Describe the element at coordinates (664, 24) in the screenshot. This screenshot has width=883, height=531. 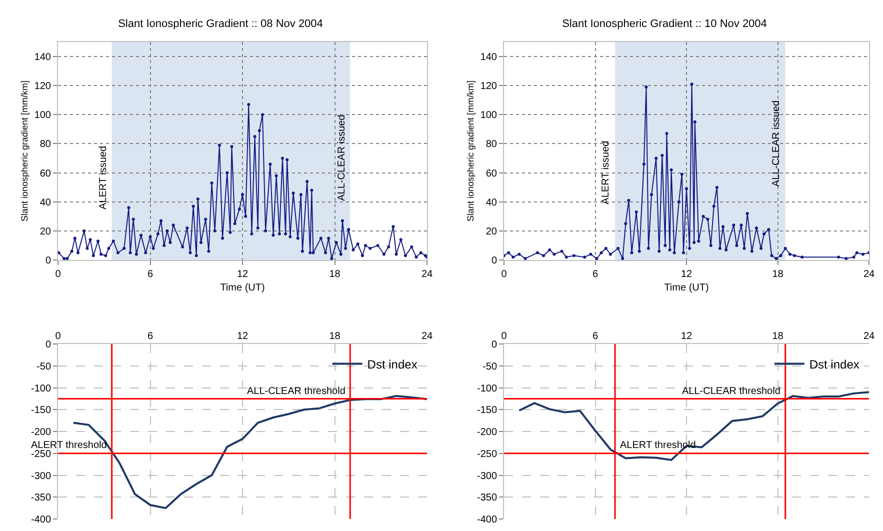
I see `chart-title: Slant Ionospheric Gradient :: 10 Nov 2004` at that location.